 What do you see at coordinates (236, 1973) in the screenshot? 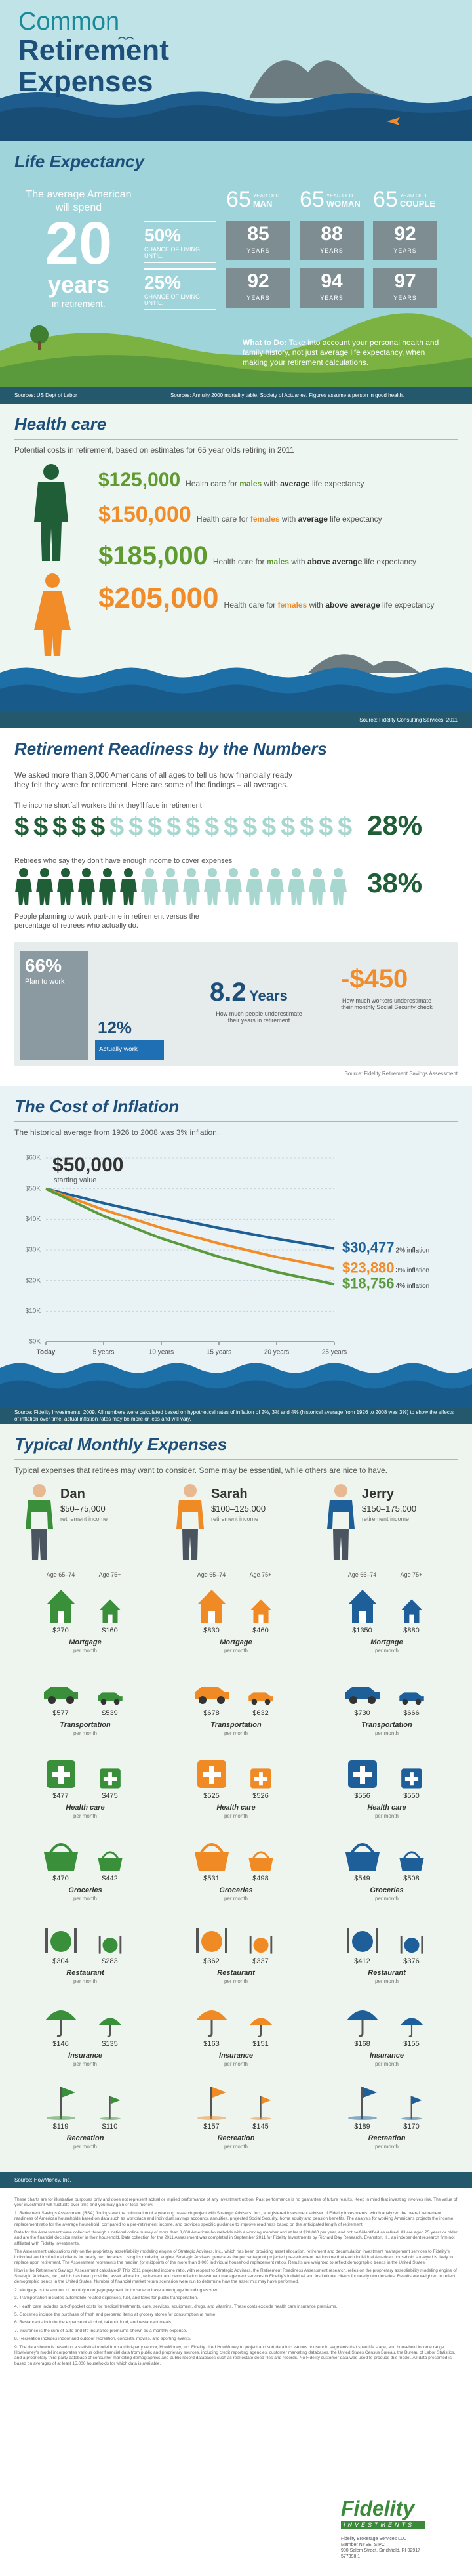
I see `category-name: Restaurant` at bounding box center [236, 1973].